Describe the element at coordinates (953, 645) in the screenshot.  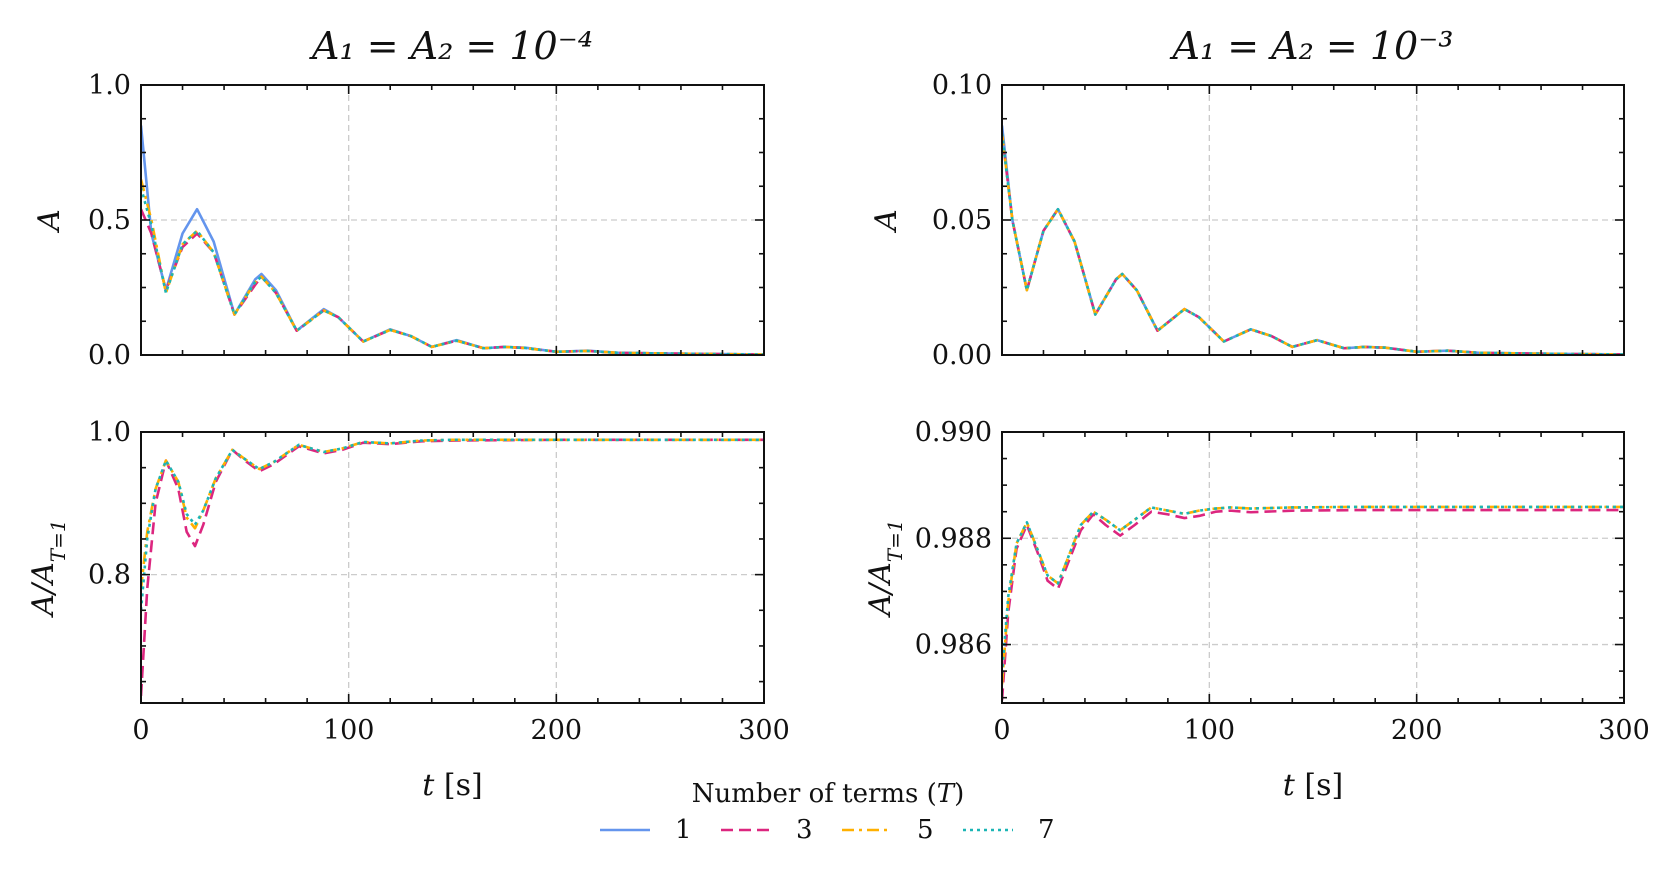
I see `y-tick-label: 0.986` at that location.